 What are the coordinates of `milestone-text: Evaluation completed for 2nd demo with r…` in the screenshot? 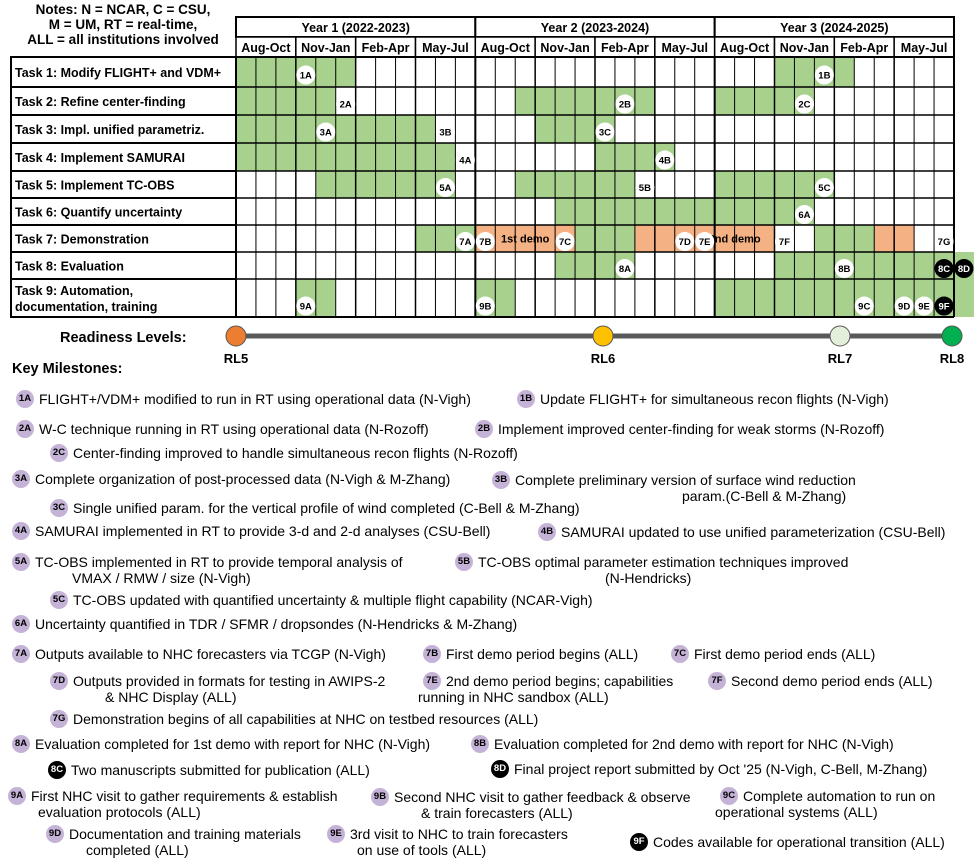 It's located at (694, 744).